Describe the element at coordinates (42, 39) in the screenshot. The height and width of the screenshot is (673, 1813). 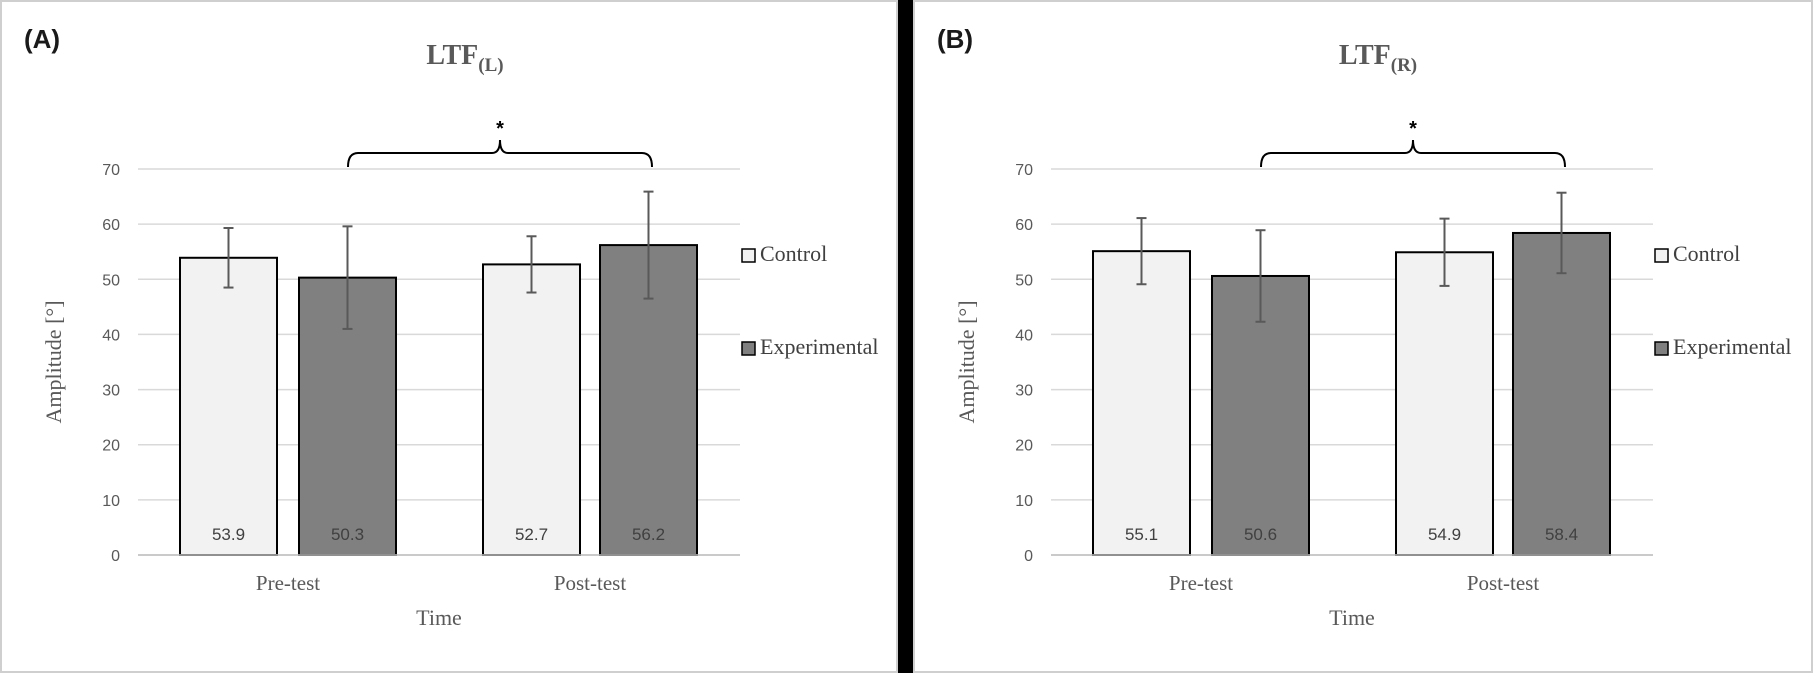
I see `panel-label: (A)` at that location.